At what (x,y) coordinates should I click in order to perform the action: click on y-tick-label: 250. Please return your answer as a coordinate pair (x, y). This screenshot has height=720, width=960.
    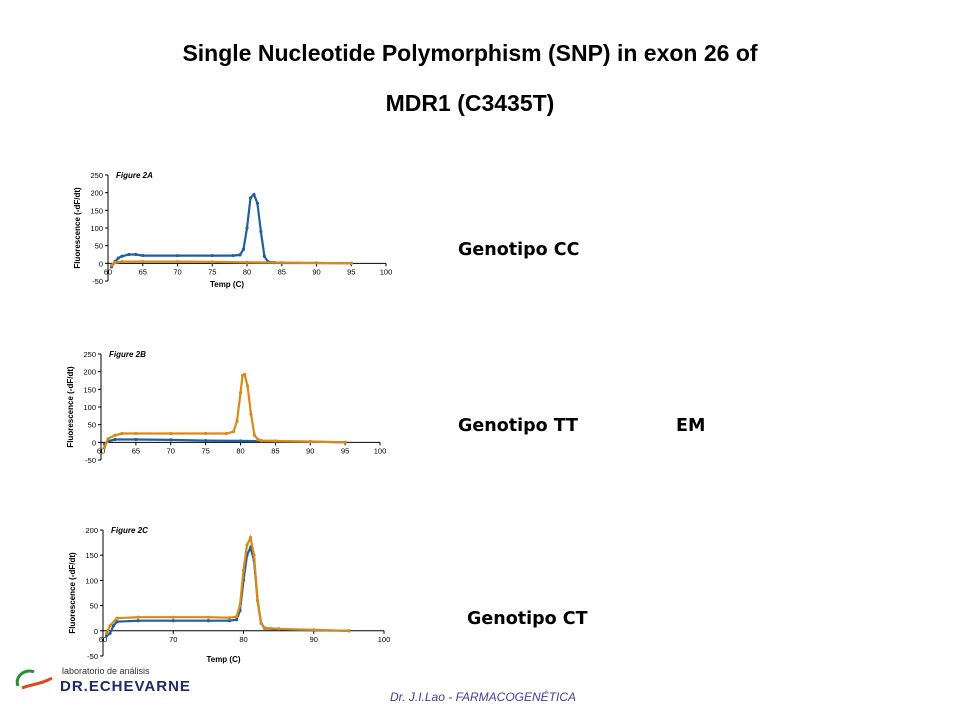
    Looking at the image, I should click on (89, 354).